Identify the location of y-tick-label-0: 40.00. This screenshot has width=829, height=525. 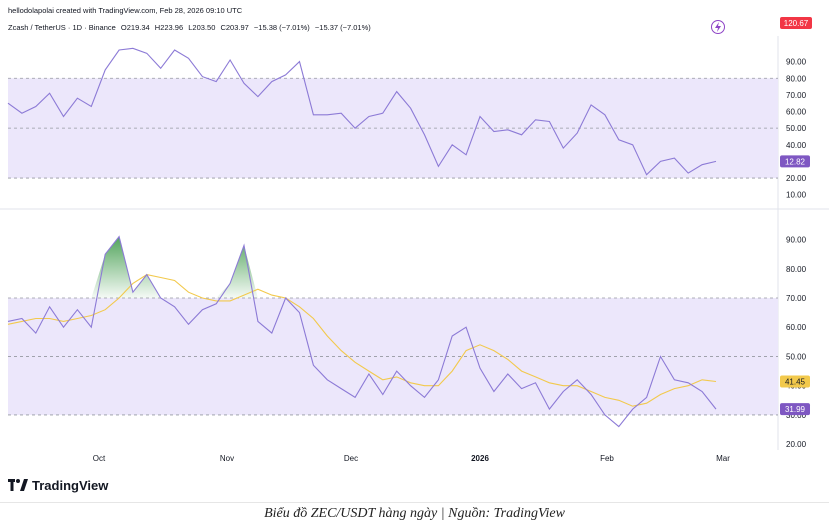
(796, 145).